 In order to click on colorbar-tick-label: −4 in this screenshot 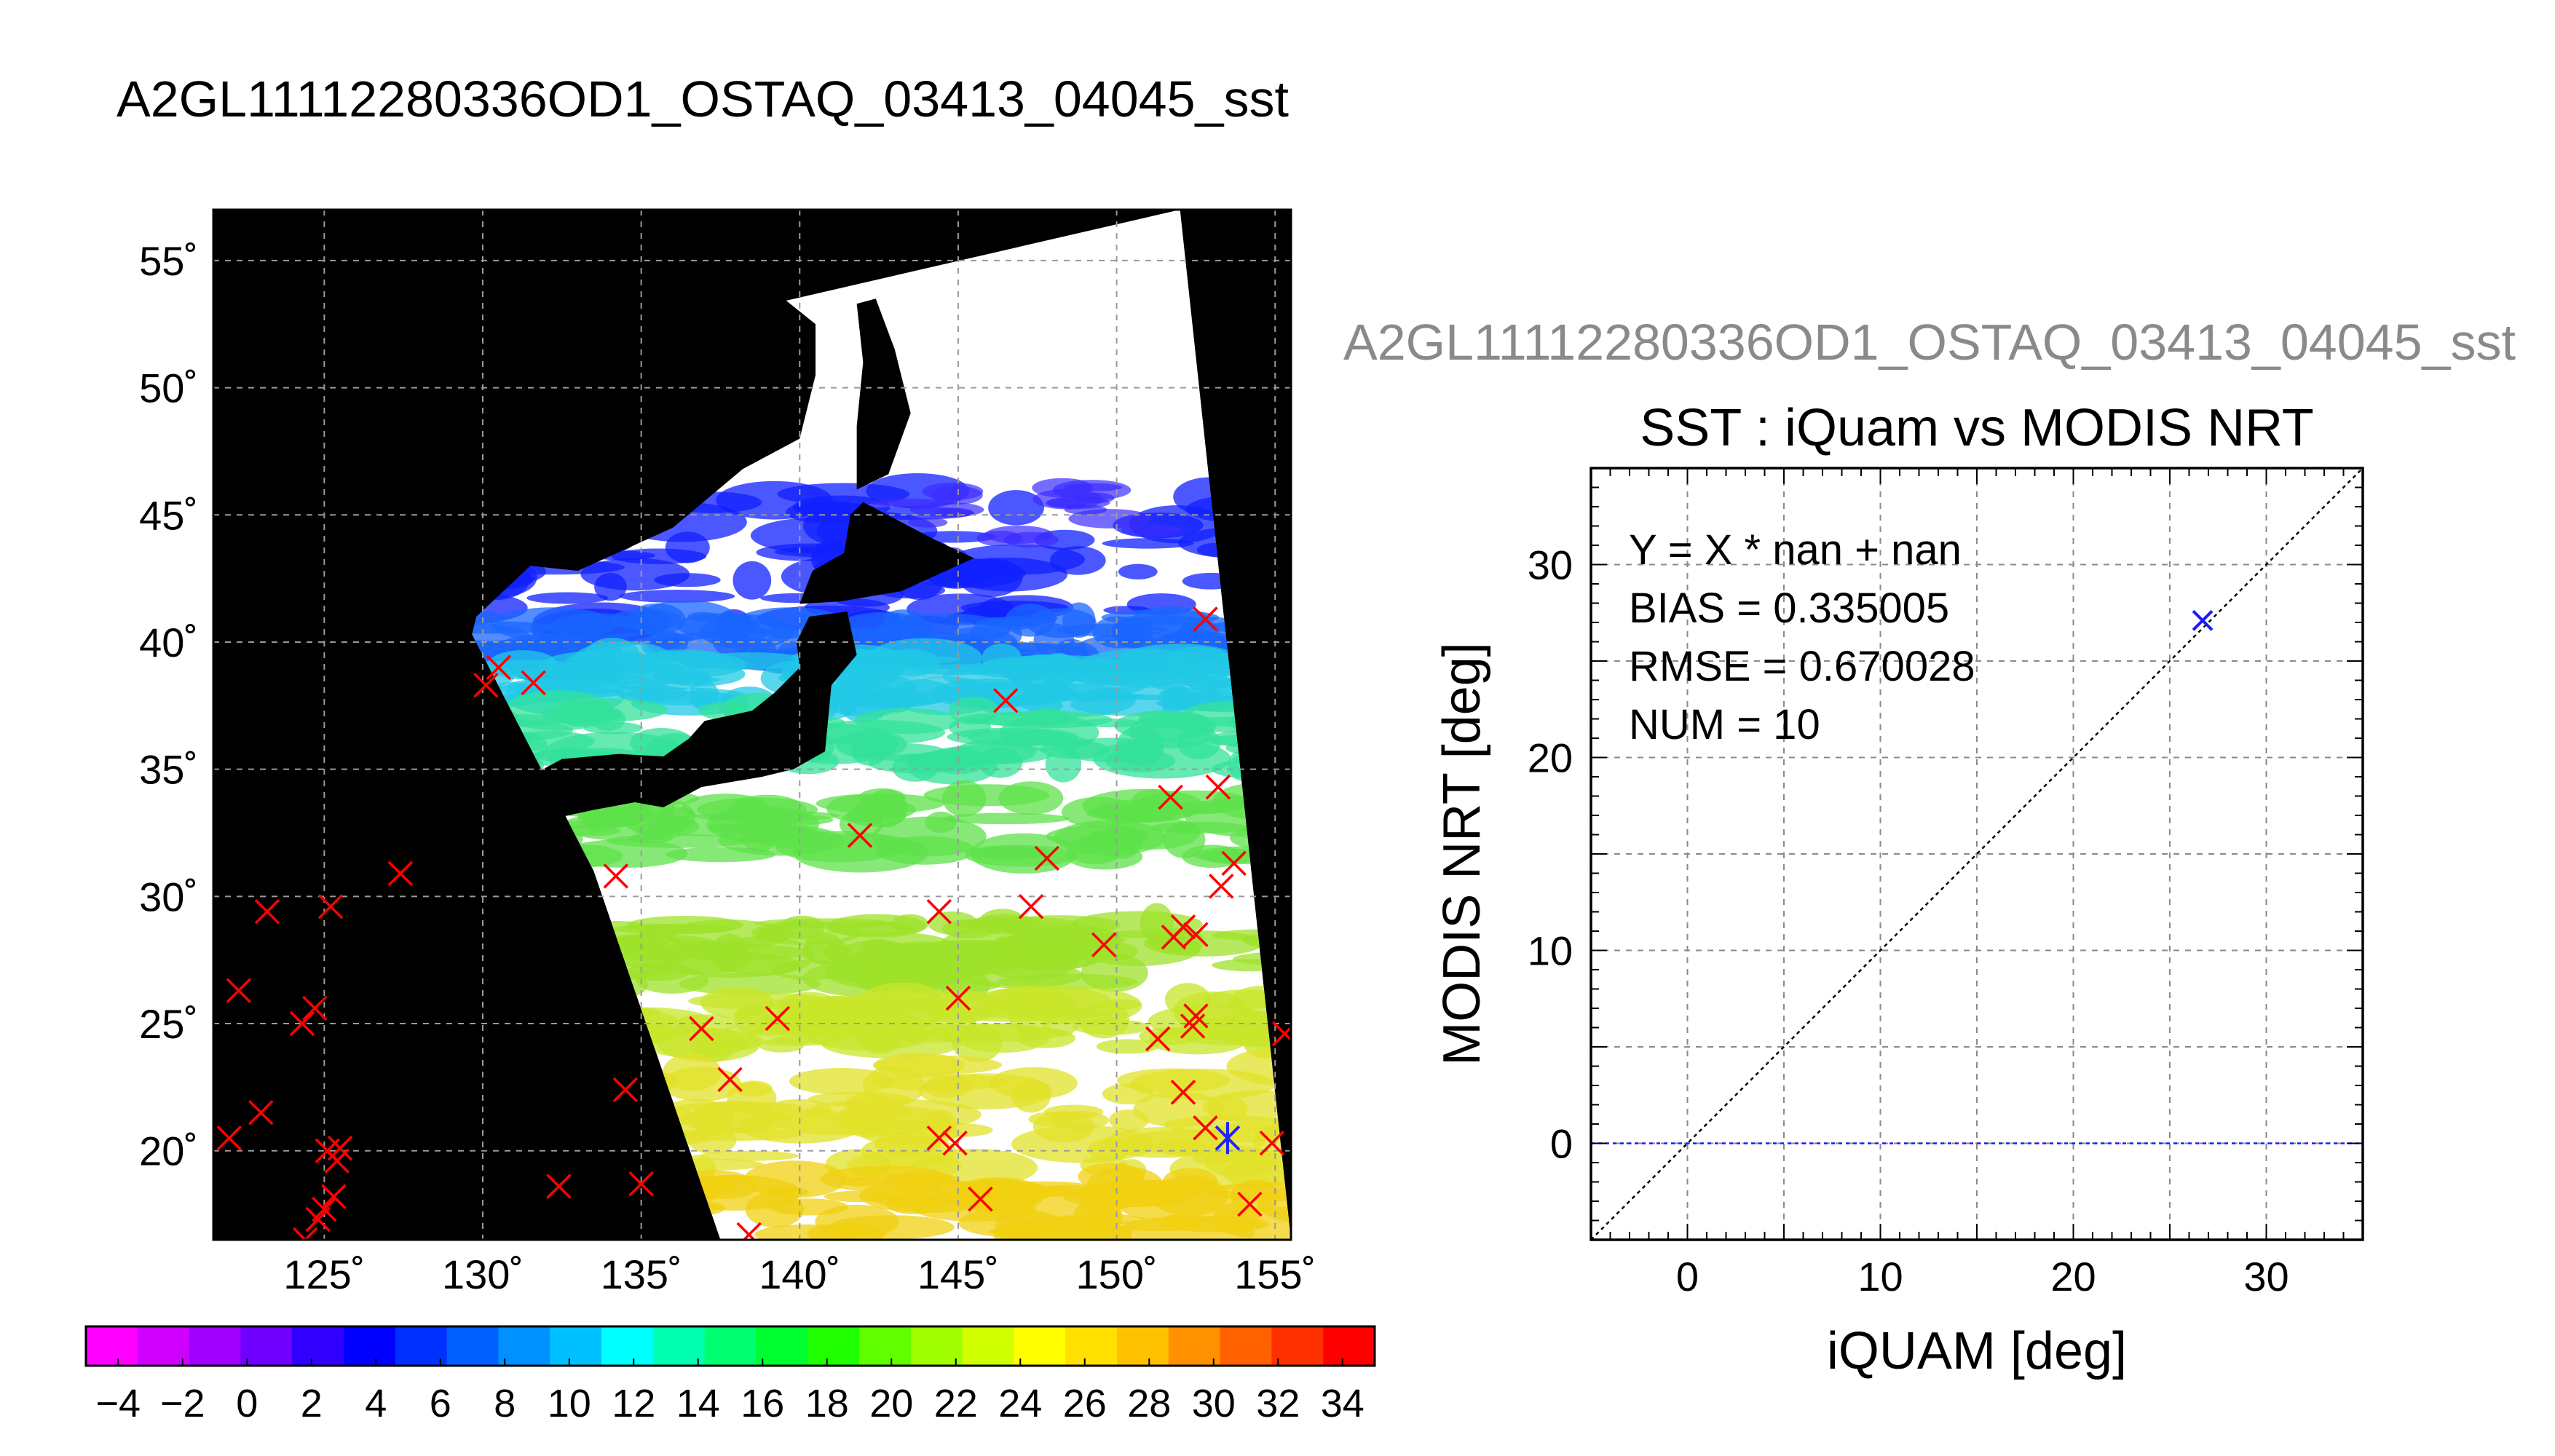, I will do `click(118, 1403)`.